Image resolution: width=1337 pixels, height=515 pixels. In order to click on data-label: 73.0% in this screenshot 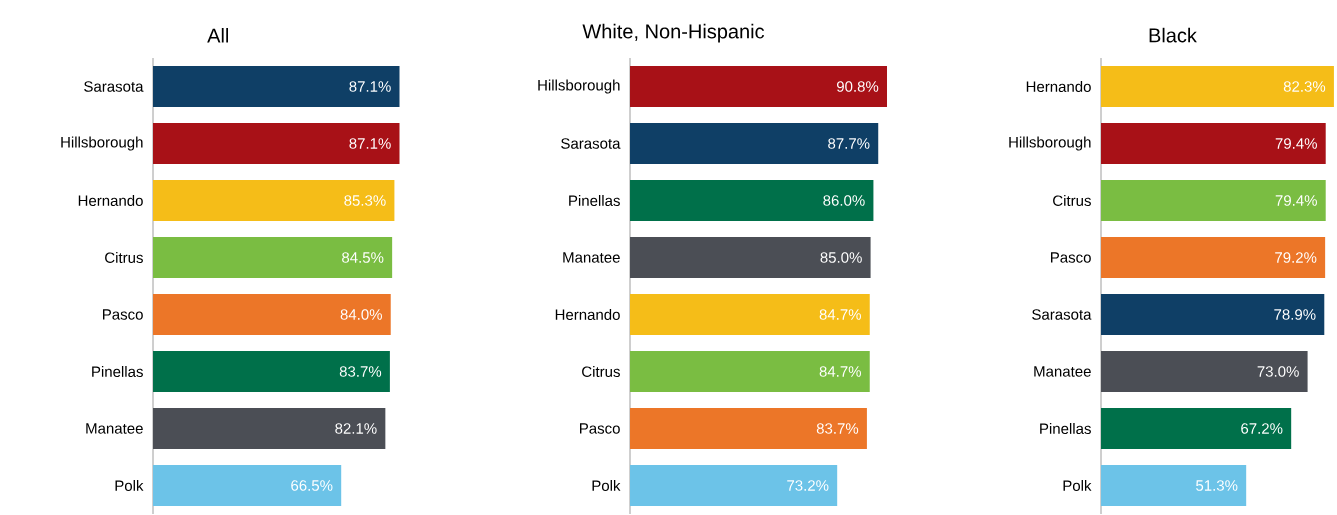, I will do `click(1278, 371)`.